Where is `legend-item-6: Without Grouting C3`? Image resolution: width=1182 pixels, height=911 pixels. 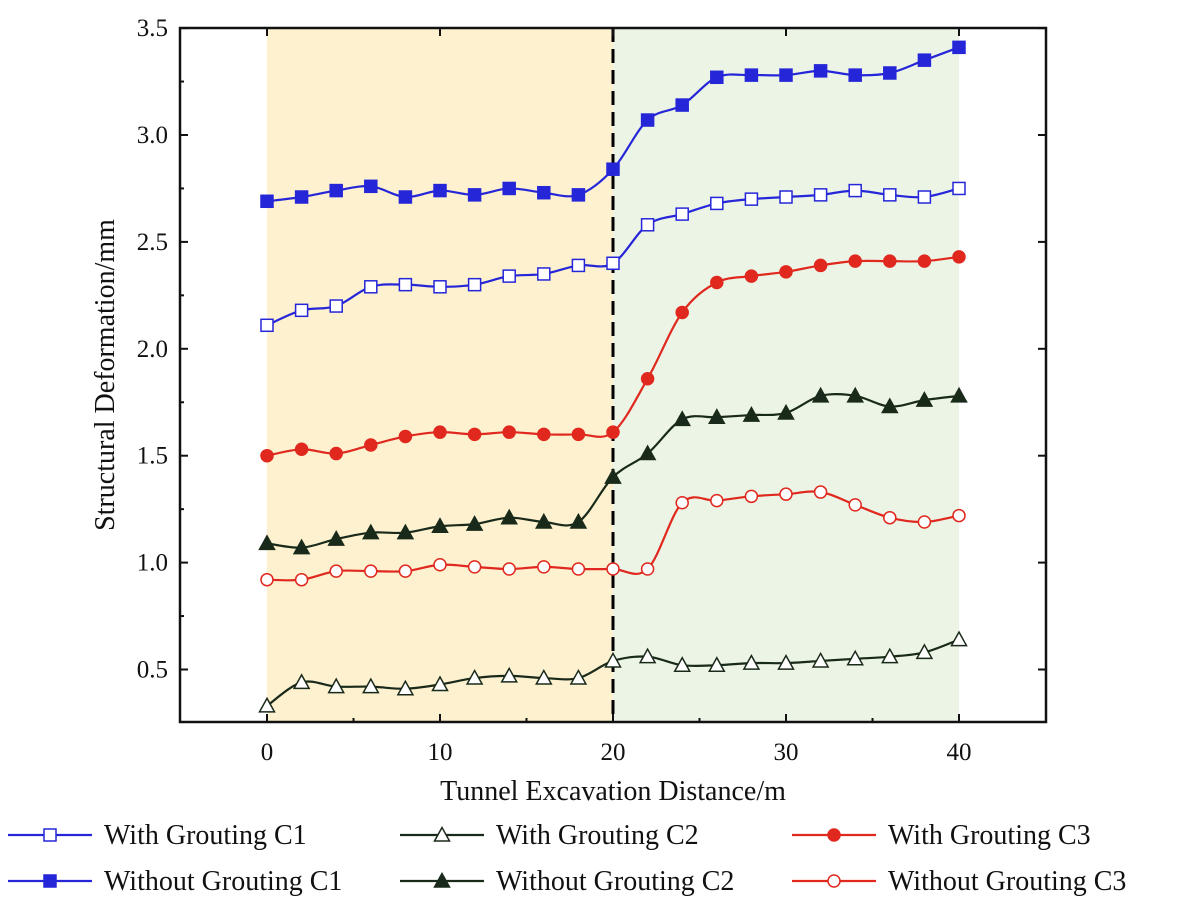
legend-item-6: Without Grouting C3 is located at coordinates (959, 881).